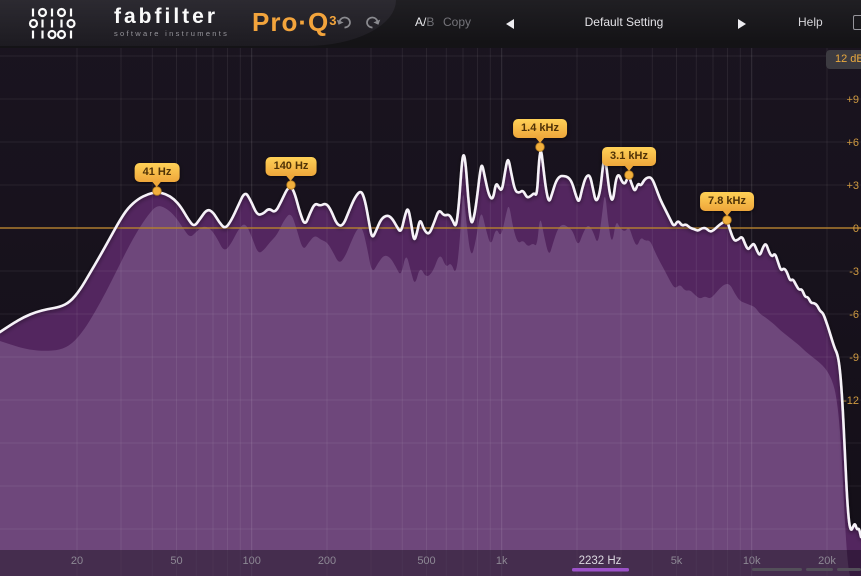 The width and height of the screenshot is (861, 576). I want to click on db-label--9: -9, so click(854, 358).